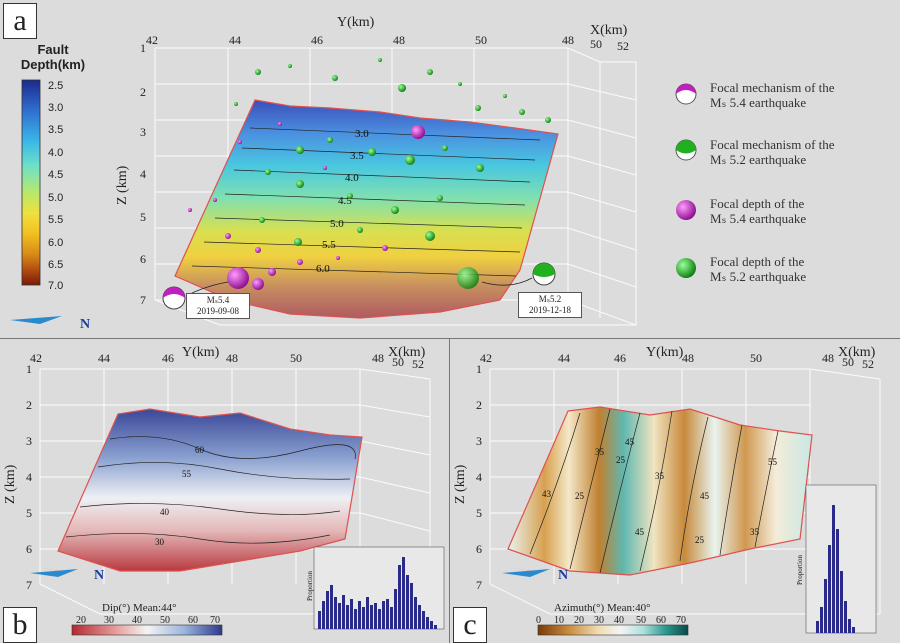 The image size is (900, 643). I want to click on legend-line2: Mₛ 5.2 earthquake, so click(758, 276).